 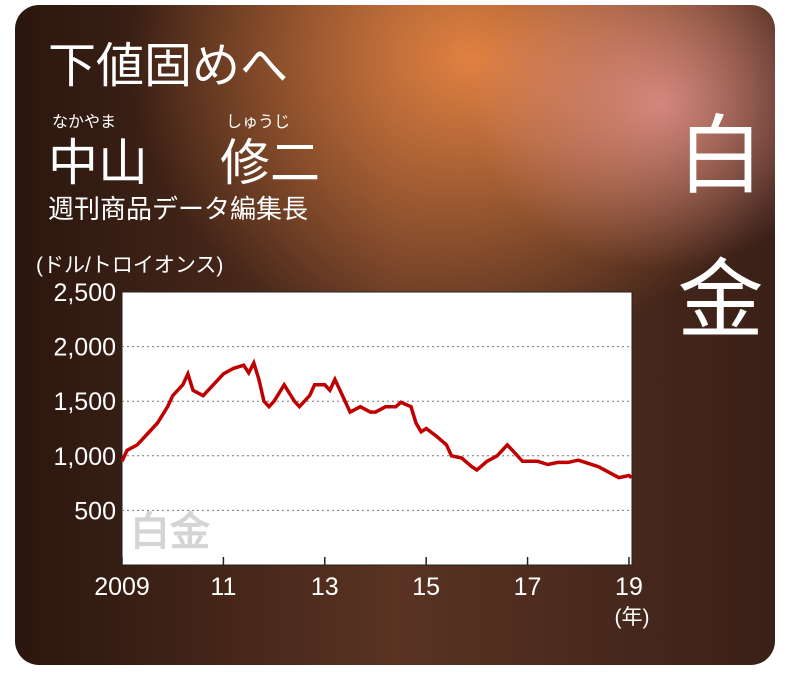 I want to click on title: 下値固めへ, so click(x=168, y=66).